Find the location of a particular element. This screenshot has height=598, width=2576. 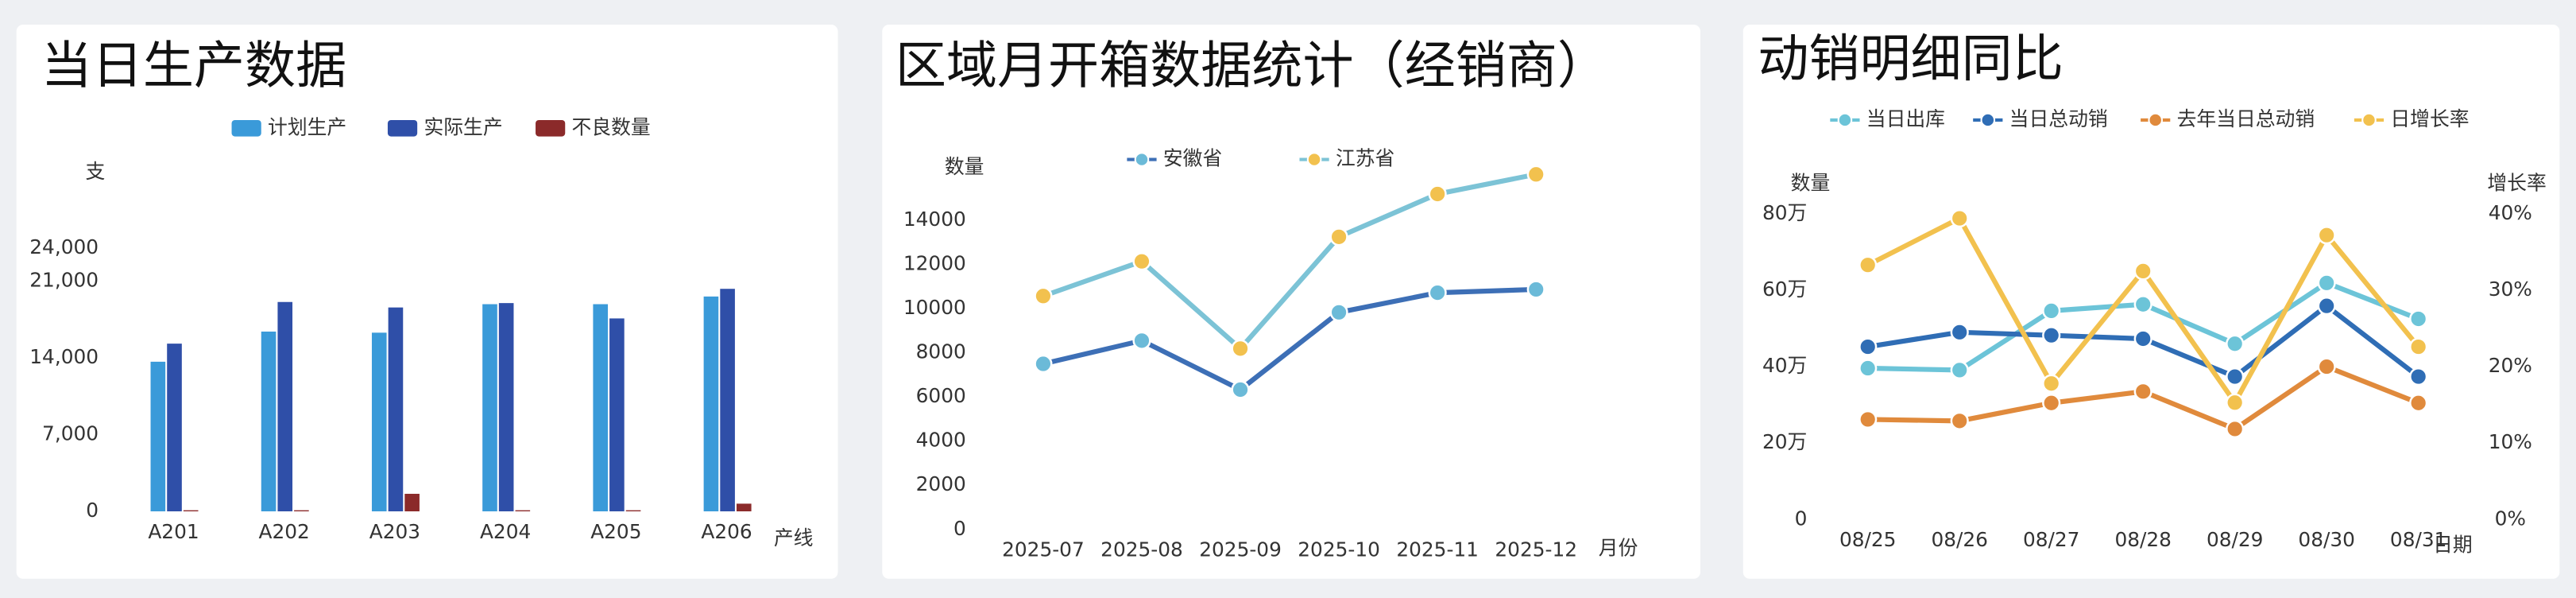

y-tick-label: 21,000 is located at coordinates (64, 281).